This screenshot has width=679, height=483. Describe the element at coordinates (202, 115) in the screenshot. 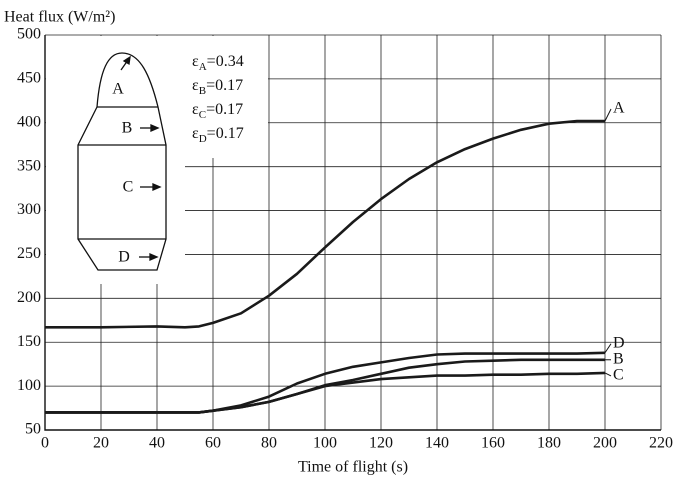

I see `annotation-sub: C` at that location.